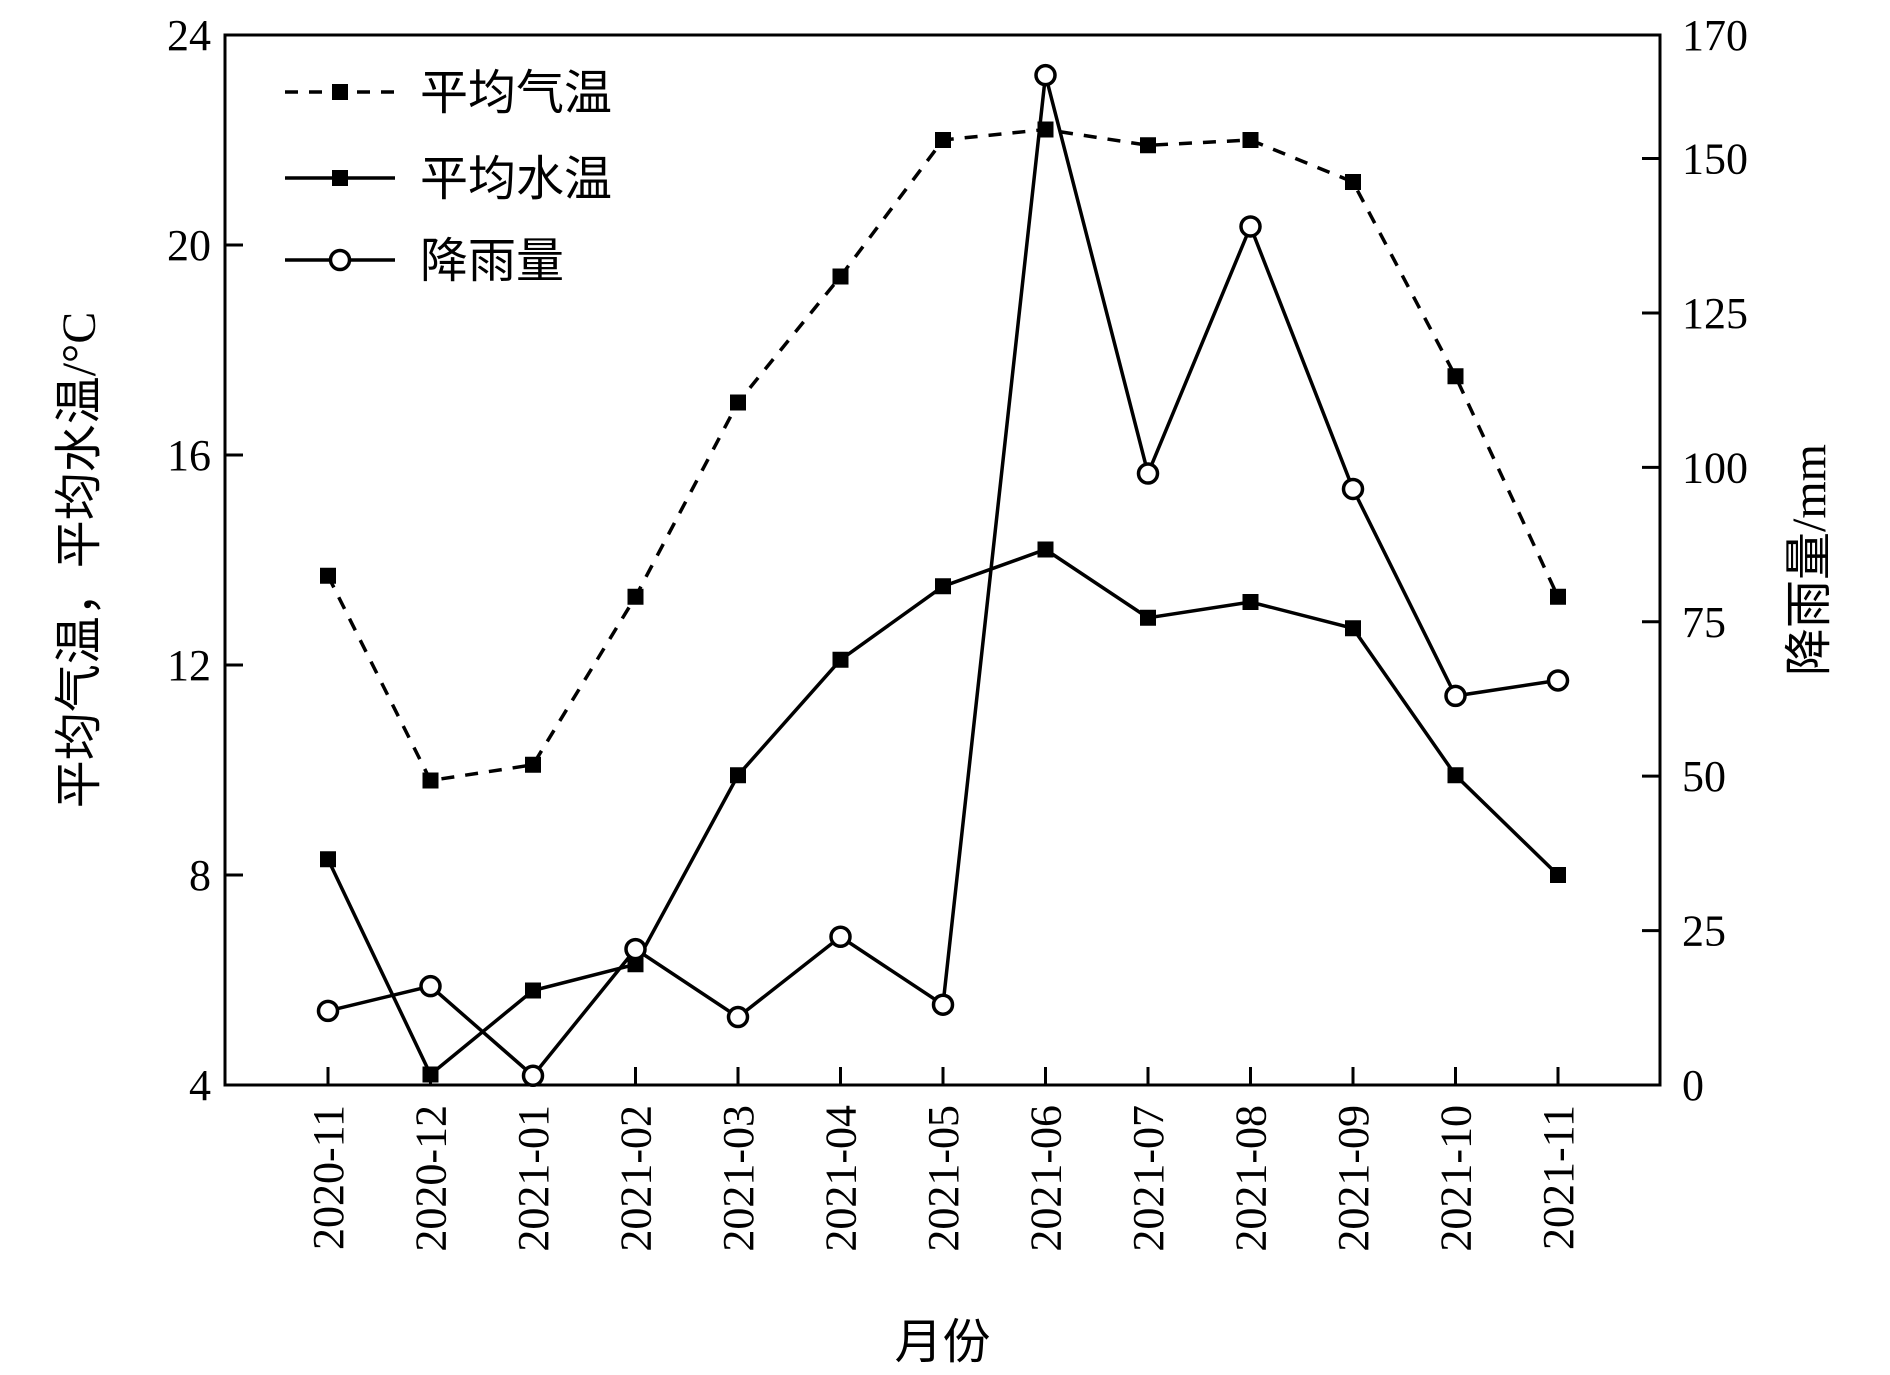 The width and height of the screenshot is (1890, 1375). Describe the element at coordinates (533, 1178) in the screenshot. I see `x-tick-label: 2021-01` at that location.